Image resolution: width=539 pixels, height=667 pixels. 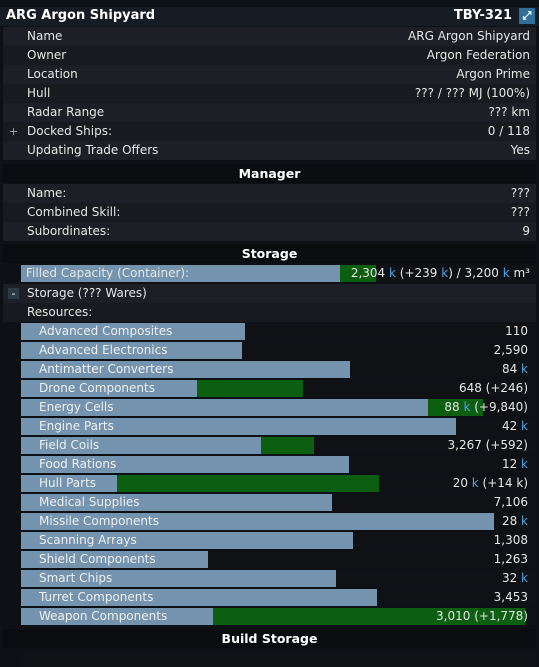 What do you see at coordinates (93, 150) in the screenshot?
I see `info-label: Updating Trade Offers` at bounding box center [93, 150].